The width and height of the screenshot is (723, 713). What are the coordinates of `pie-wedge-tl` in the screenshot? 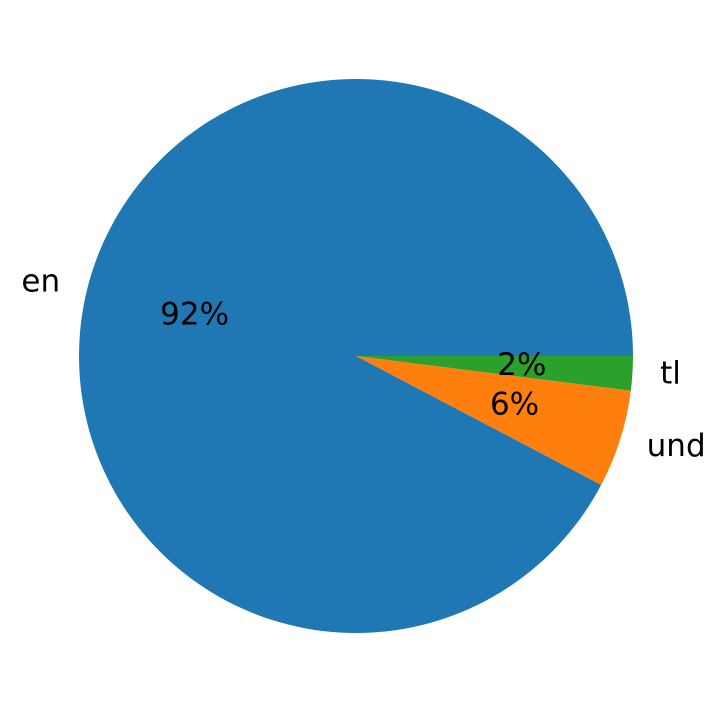 It's located at (494, 373).